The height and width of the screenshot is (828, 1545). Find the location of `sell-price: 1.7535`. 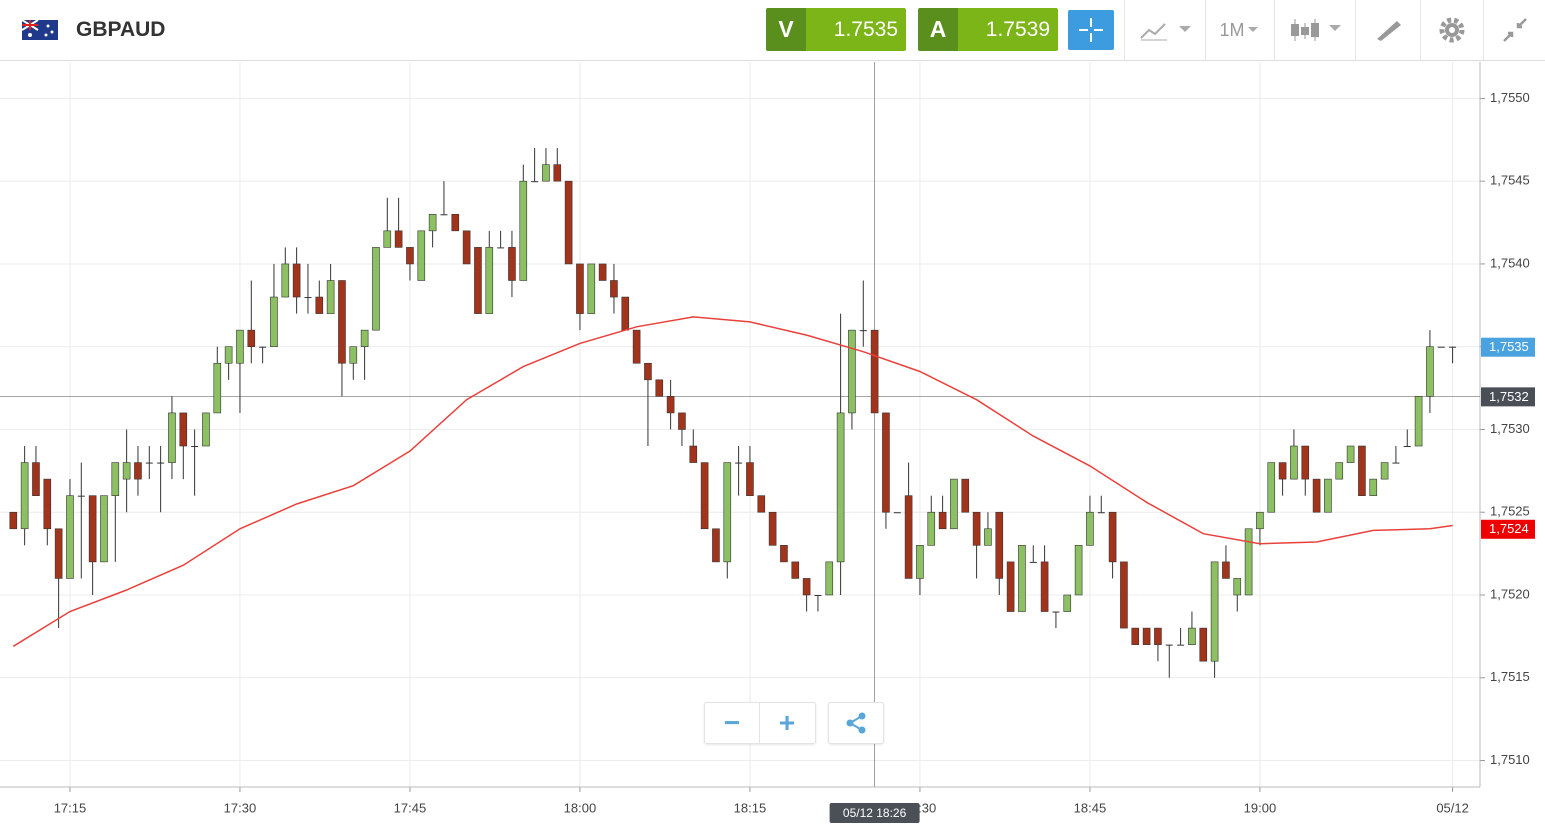

sell-price: 1.7535 is located at coordinates (856, 29).